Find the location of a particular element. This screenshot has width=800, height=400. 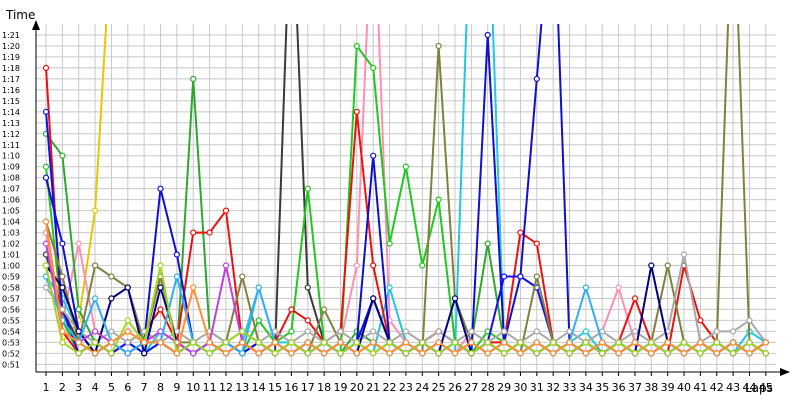

y-tick-label: 0:51 is located at coordinates (11, 364).